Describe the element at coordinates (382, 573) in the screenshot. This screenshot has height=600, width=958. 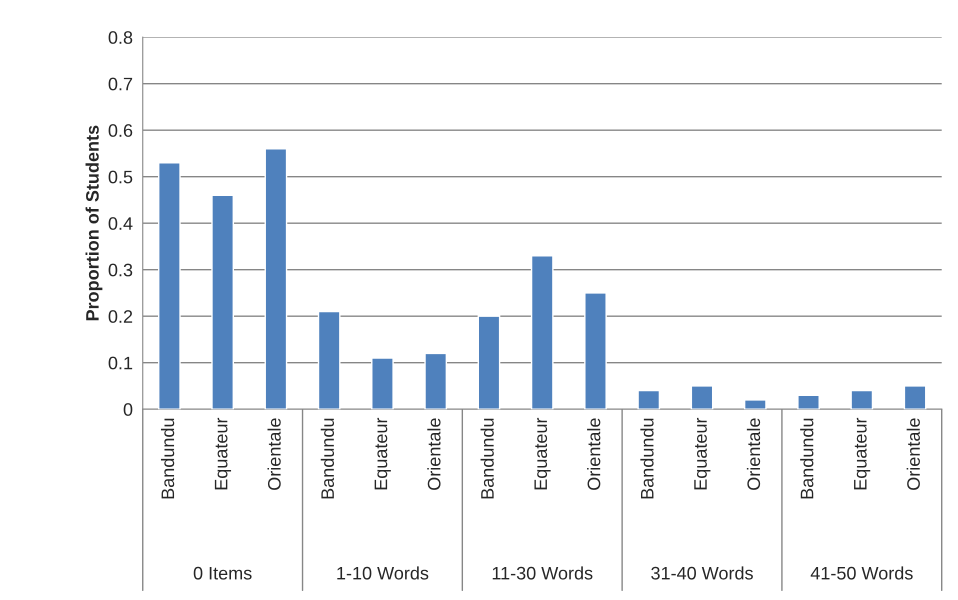
I see `text: 1-10 Words` at that location.